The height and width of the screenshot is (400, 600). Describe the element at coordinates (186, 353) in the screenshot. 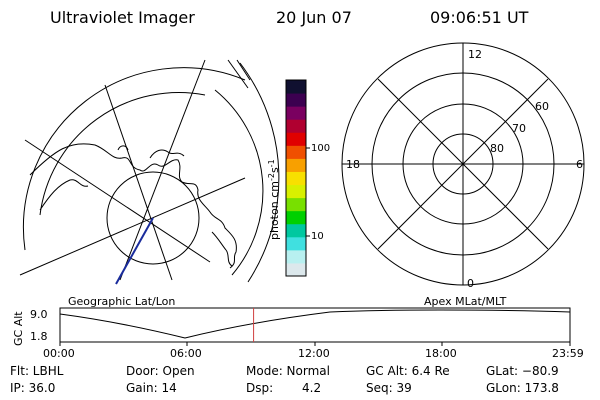

I see `timeline-tick: 06:00` at that location.